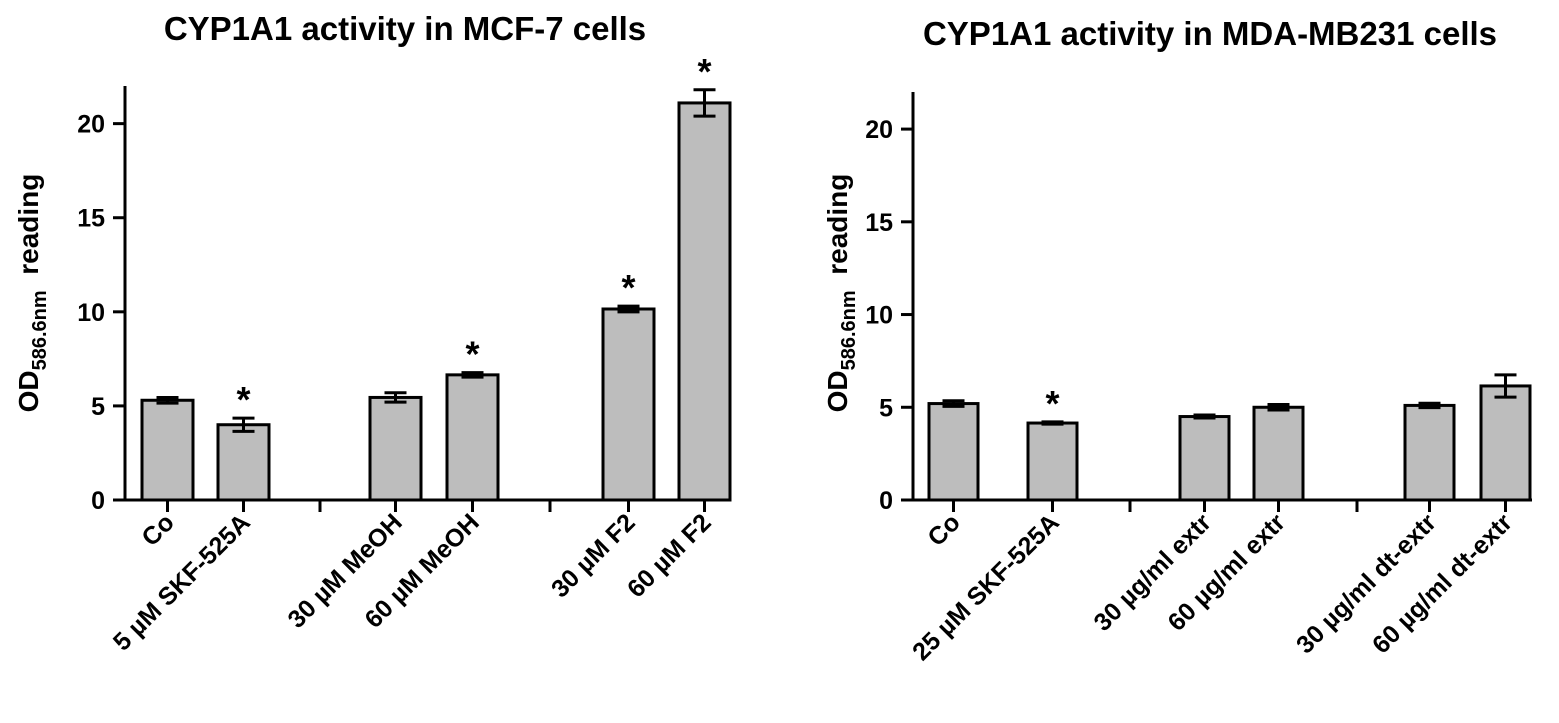 The width and height of the screenshot is (1559, 723). I want to click on x-tick-label: 5 µM SKF-525A, so click(182, 582).